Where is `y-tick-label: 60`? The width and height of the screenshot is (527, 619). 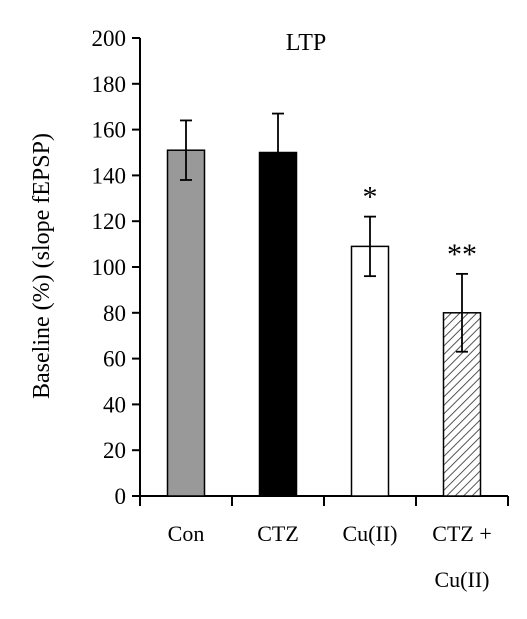 y-tick-label: 60 is located at coordinates (114, 359).